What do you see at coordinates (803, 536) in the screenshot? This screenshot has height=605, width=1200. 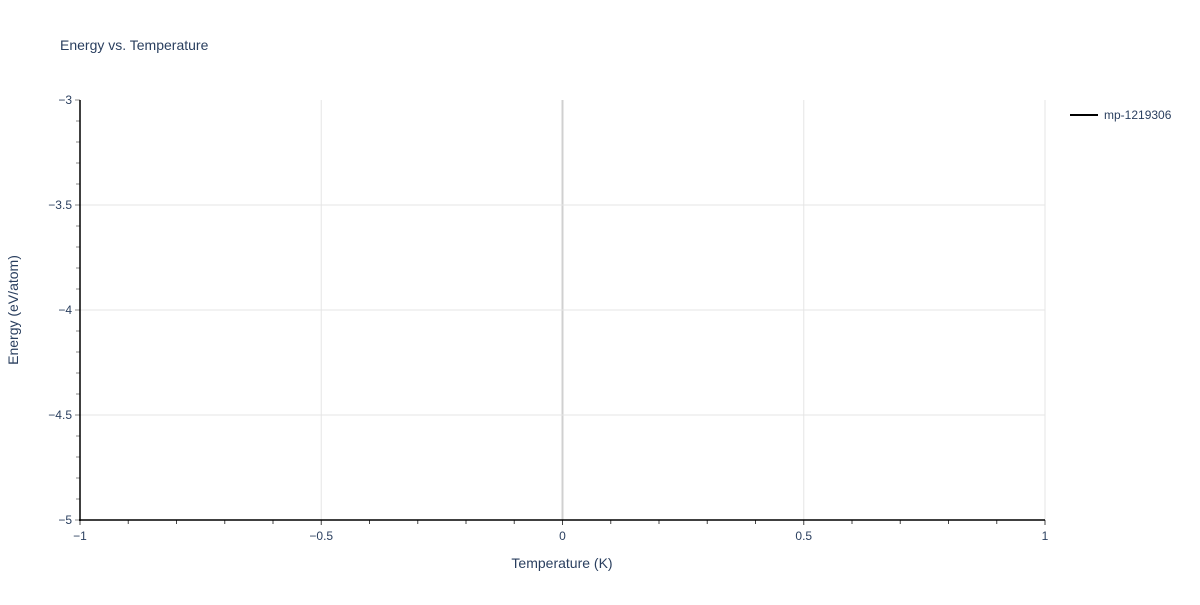 I see `x-tick-label: 0.5` at bounding box center [803, 536].